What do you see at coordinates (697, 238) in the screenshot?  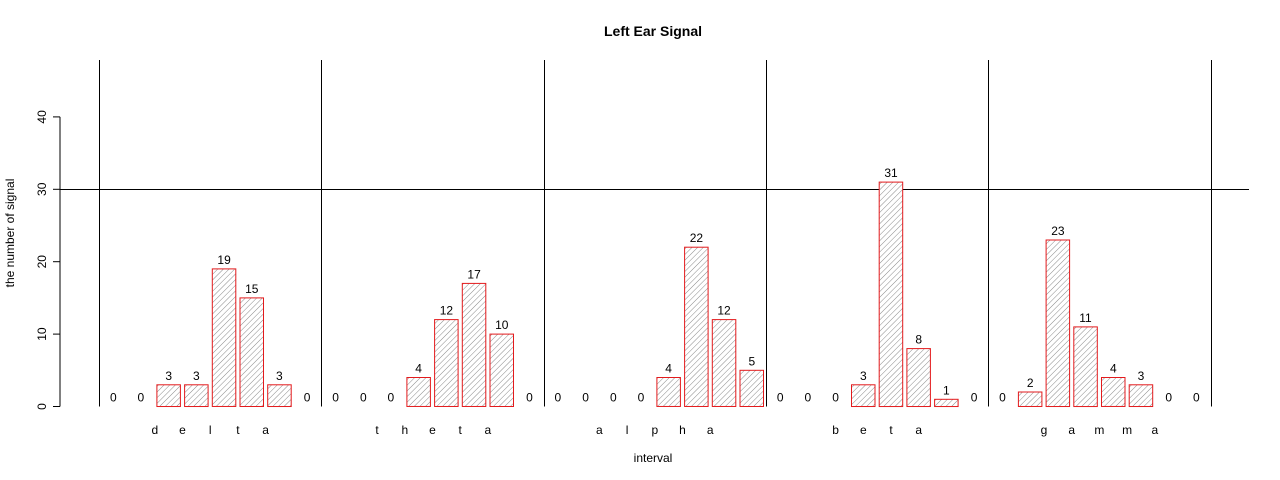 I see `data-label: 22` at bounding box center [697, 238].